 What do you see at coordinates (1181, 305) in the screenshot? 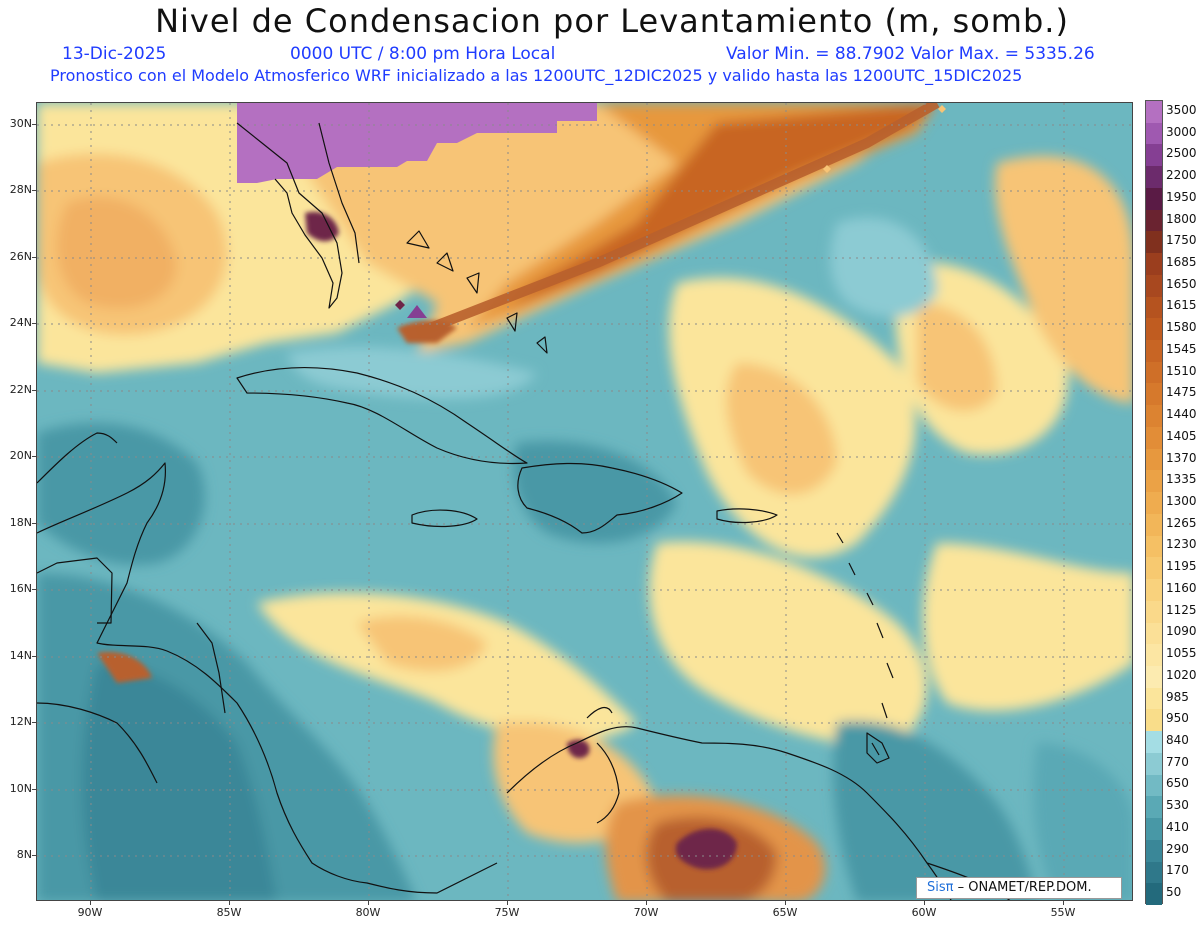
I see `colorbar-label: 1615` at bounding box center [1181, 305].